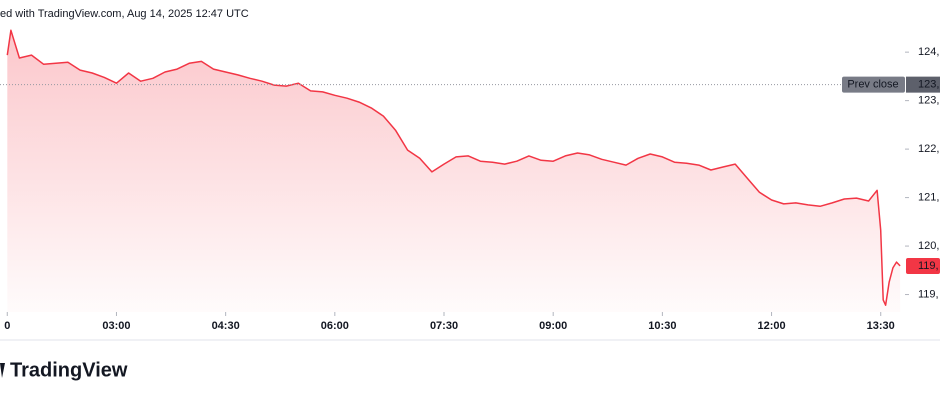 This screenshot has height=400, width=940. Describe the element at coordinates (928, 149) in the screenshot. I see `y-tick-label: 122,` at that location.